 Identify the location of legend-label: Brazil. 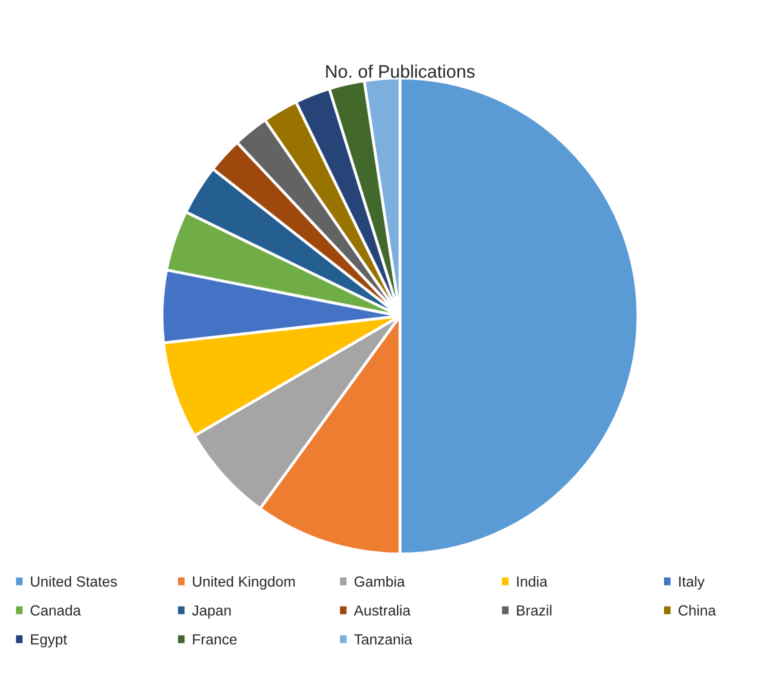
(534, 610).